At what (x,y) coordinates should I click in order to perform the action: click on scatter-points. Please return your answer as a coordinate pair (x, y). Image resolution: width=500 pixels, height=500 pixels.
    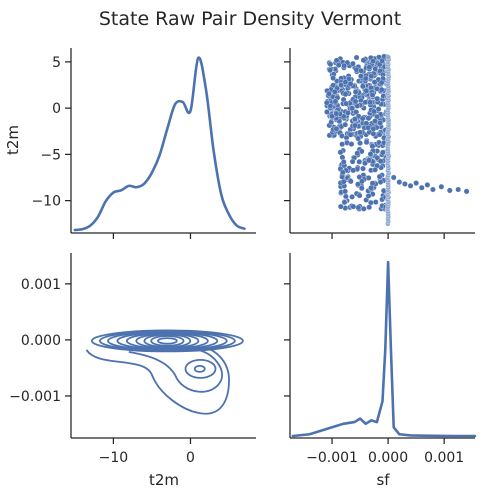
    Looking at the image, I should click on (396, 140).